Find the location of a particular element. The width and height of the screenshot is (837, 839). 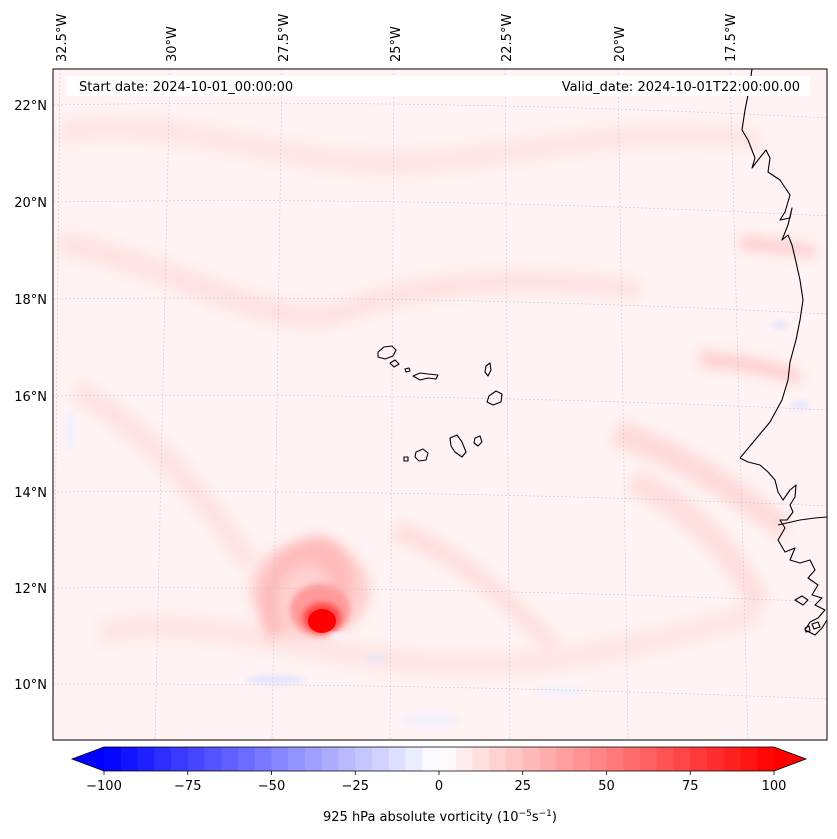

colorbar-tick-label: 0 is located at coordinates (439, 786).